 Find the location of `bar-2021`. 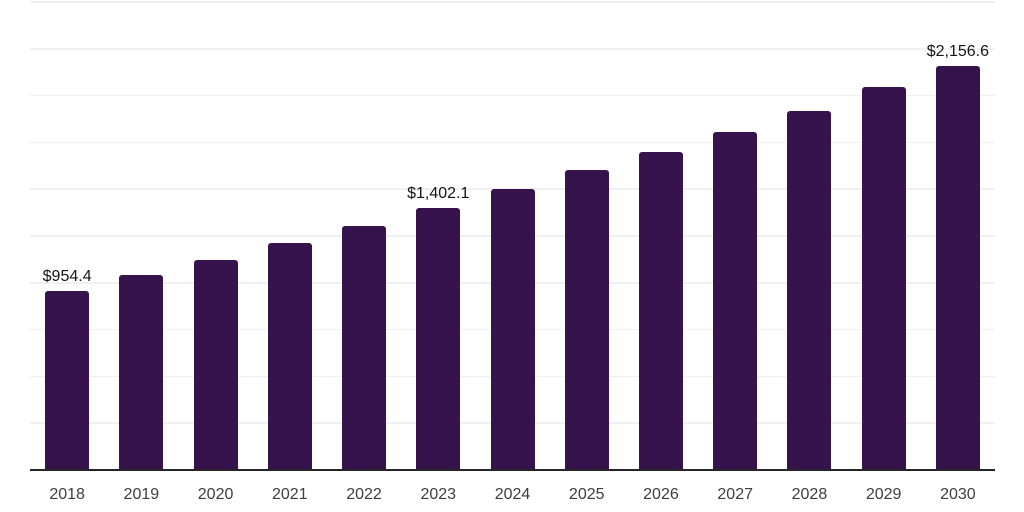

bar-2021 is located at coordinates (289, 356).